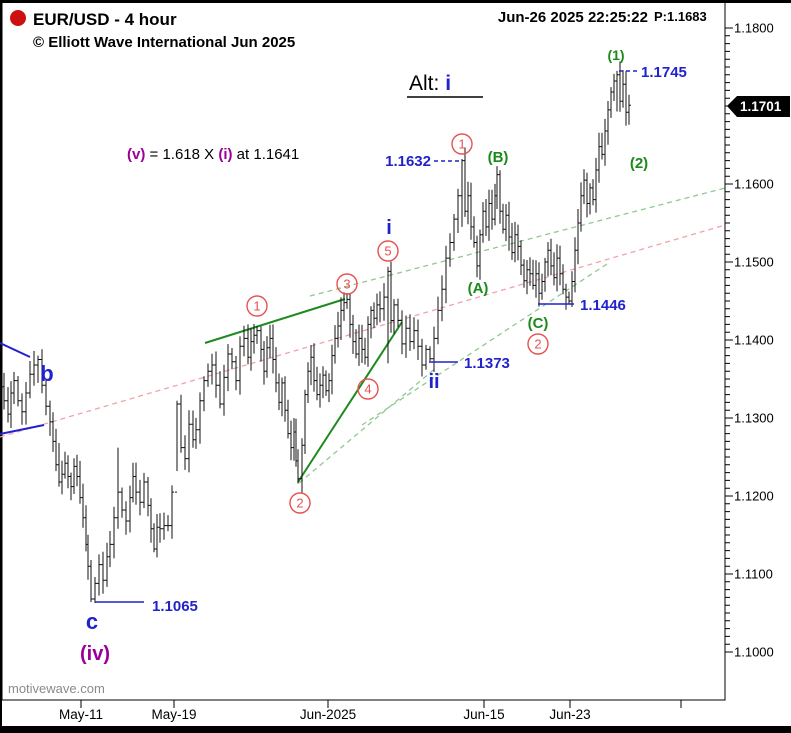 The image size is (791, 733). I want to click on alt-wave-label: Alt: i, so click(430, 83).